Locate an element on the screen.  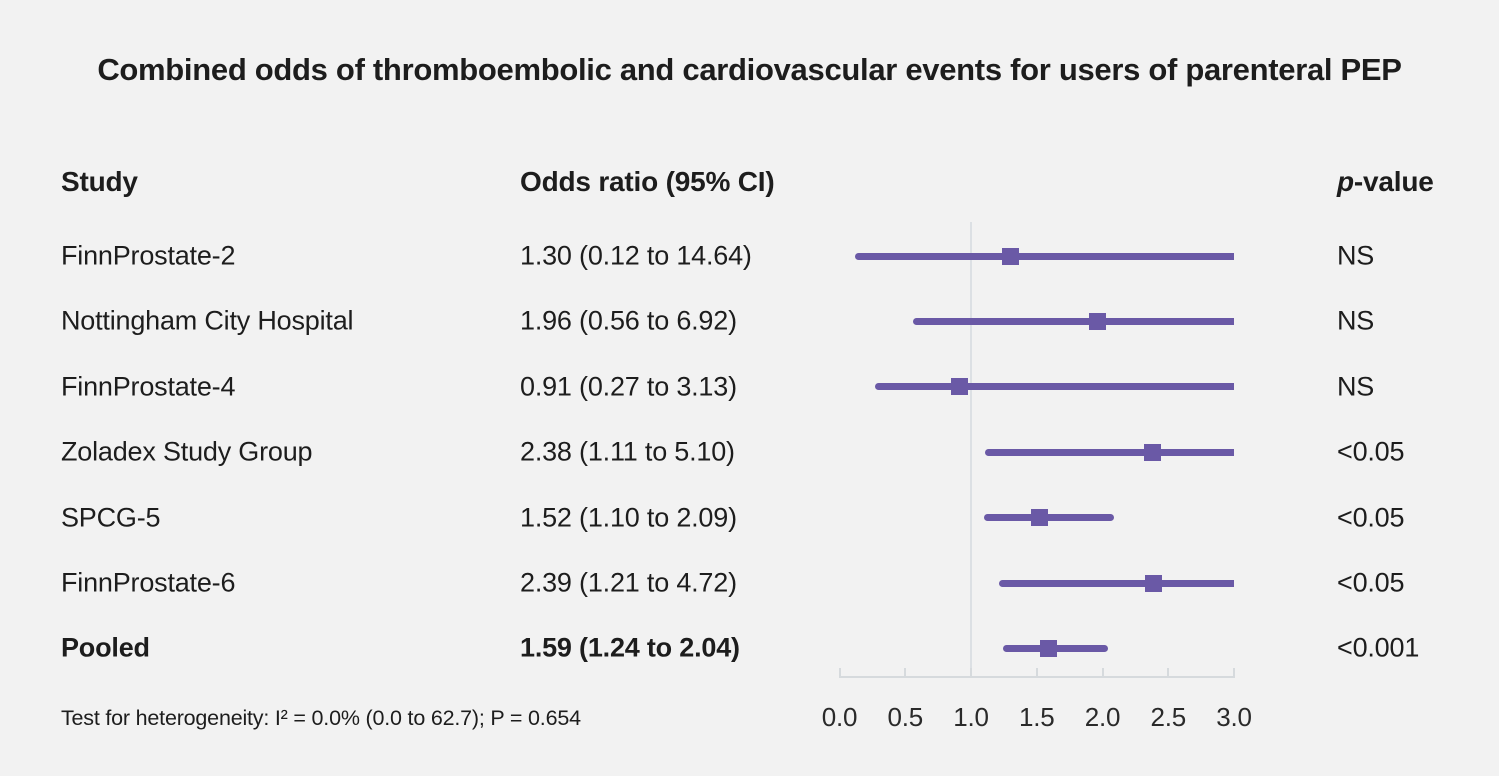
p-value-text: <0.001 is located at coordinates (1378, 647).